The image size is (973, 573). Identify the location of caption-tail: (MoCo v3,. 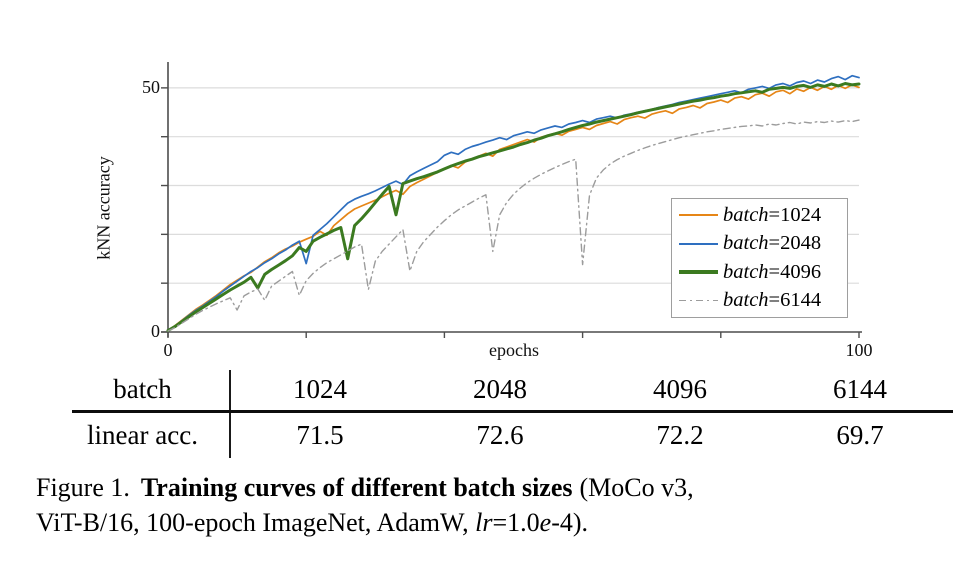
(636, 487).